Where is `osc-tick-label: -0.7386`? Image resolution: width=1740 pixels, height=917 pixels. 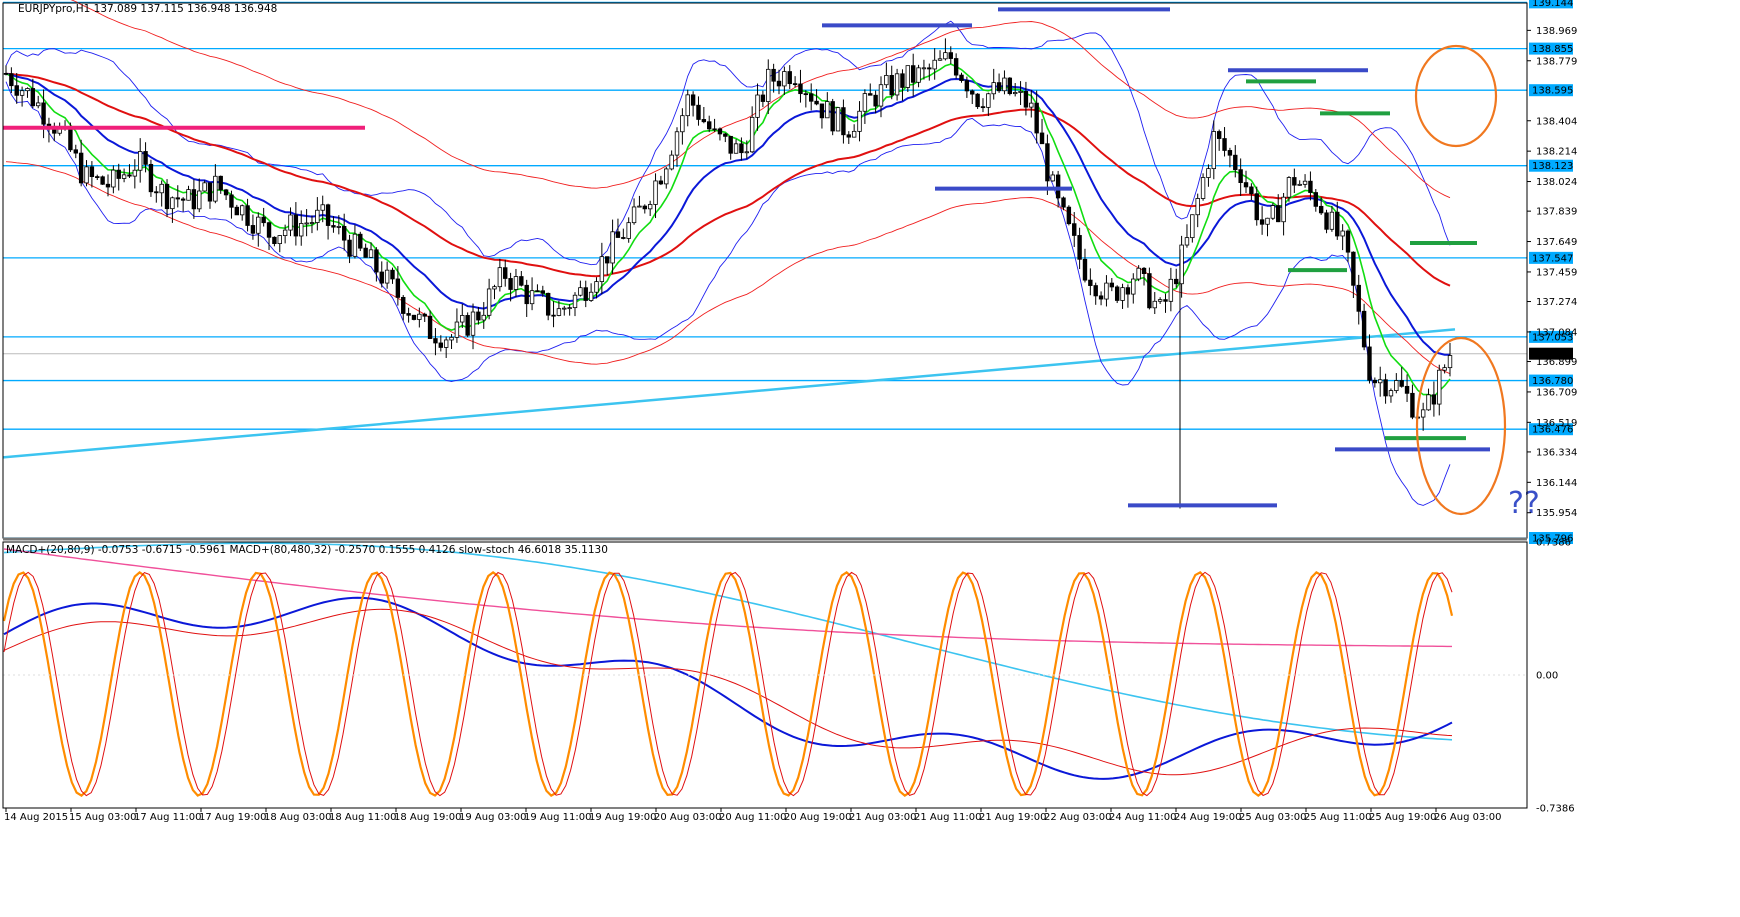
osc-tick-label: -0.7386 is located at coordinates (1555, 809).